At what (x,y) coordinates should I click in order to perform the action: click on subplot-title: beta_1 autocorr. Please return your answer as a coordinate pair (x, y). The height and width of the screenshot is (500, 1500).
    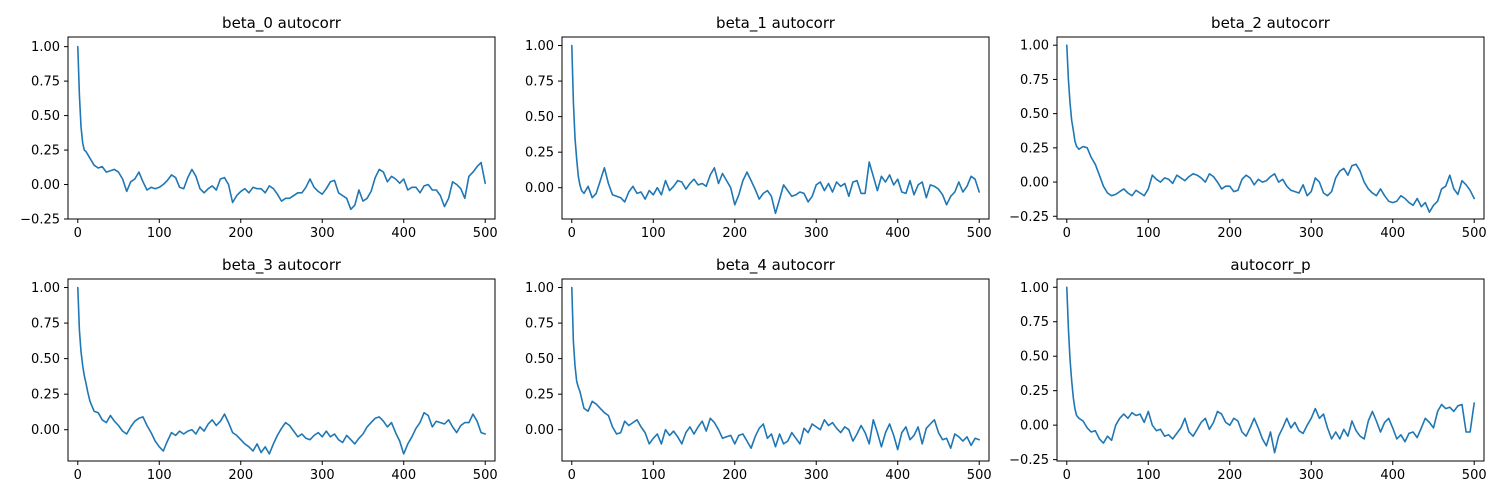
    Looking at the image, I should click on (776, 23).